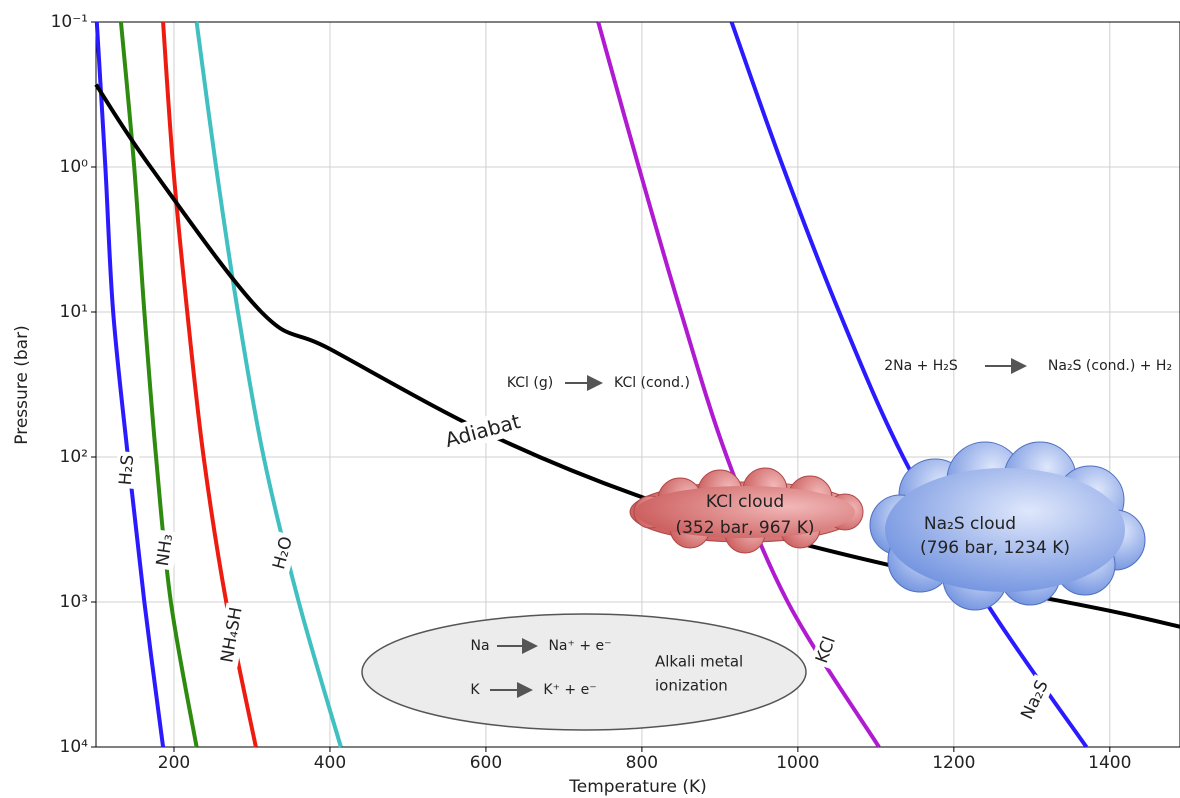 This screenshot has height=798, width=1180. I want to click on curve-label-text: H₂O, so click(283, 552).